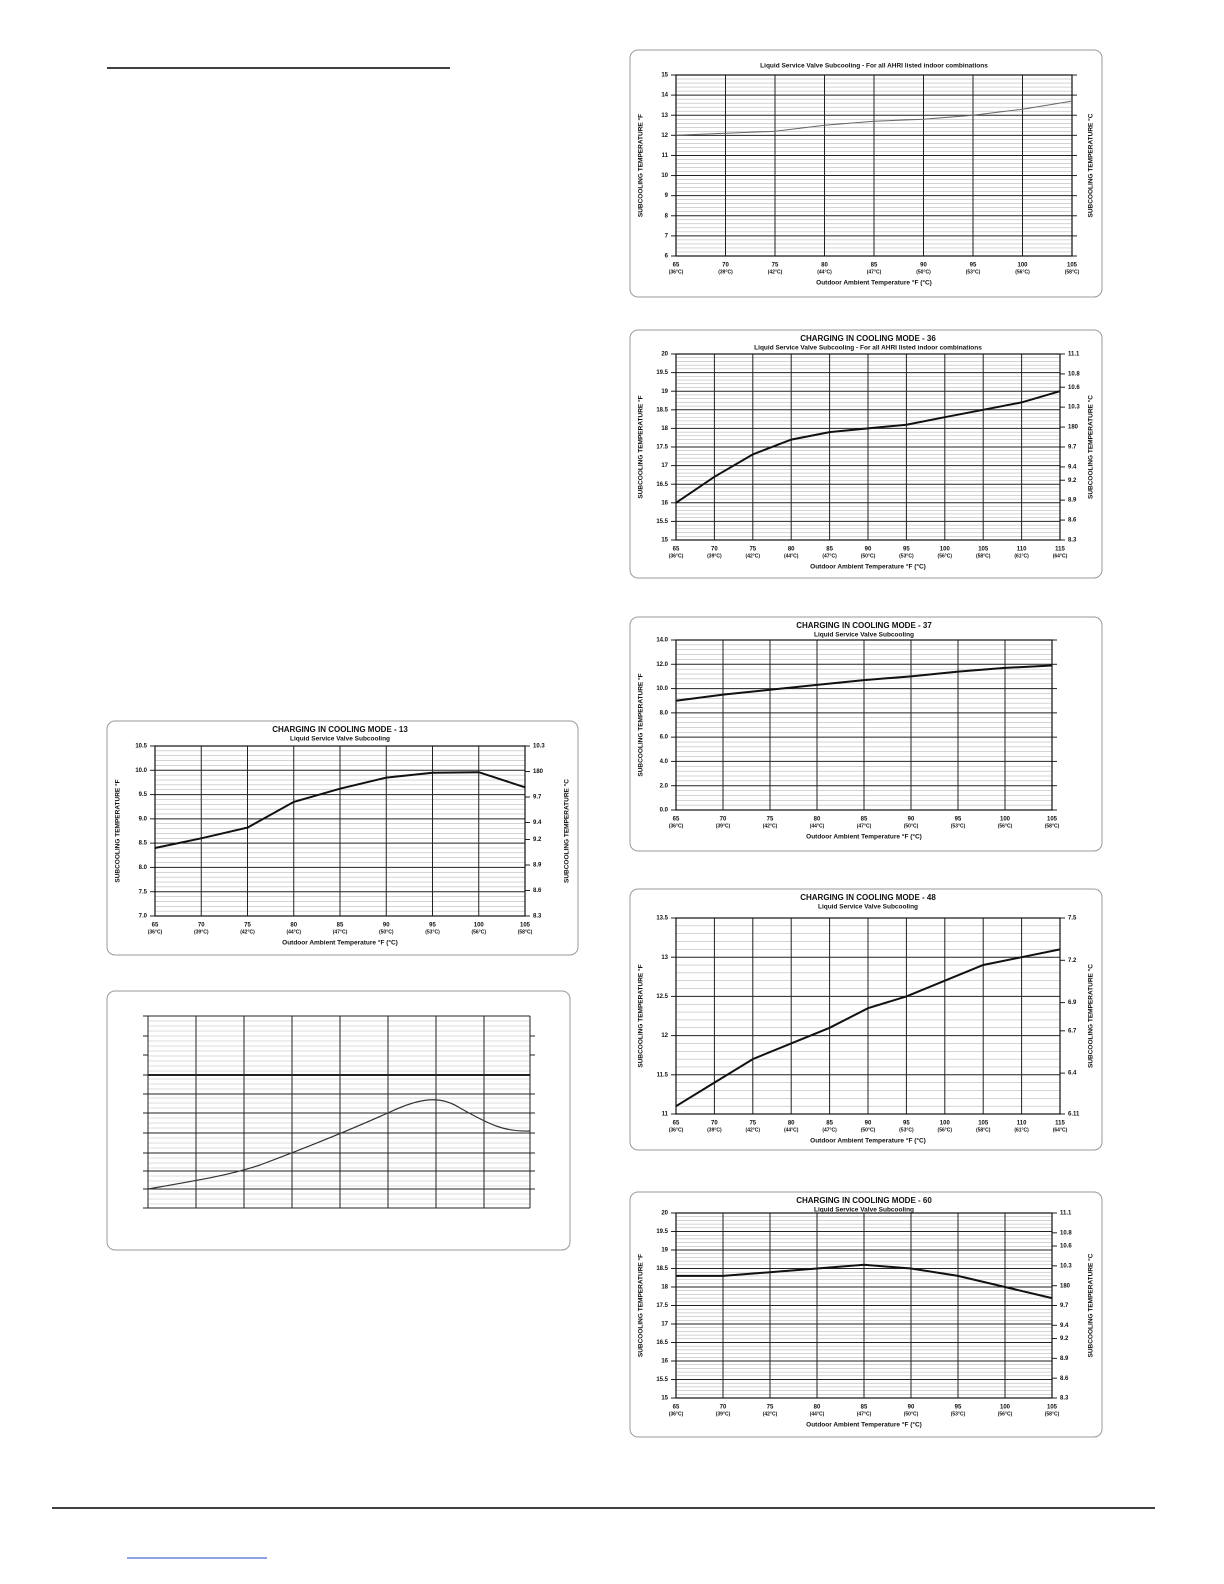 This screenshot has height=1584, width=1224. What do you see at coordinates (864, 625) in the screenshot?
I see `chart-title: CHARGING IN COOLING MODE - 37` at bounding box center [864, 625].